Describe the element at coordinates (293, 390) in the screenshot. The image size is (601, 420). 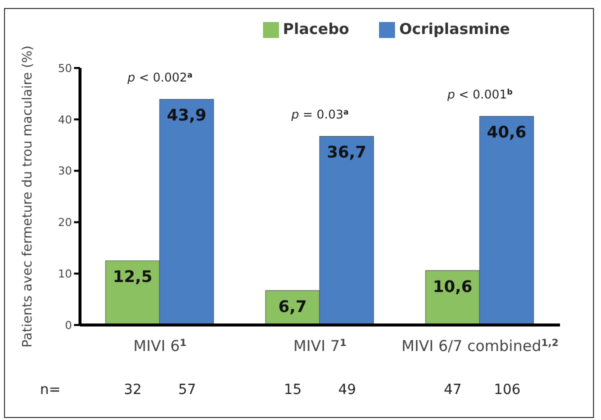
I see `text: 15` at that location.